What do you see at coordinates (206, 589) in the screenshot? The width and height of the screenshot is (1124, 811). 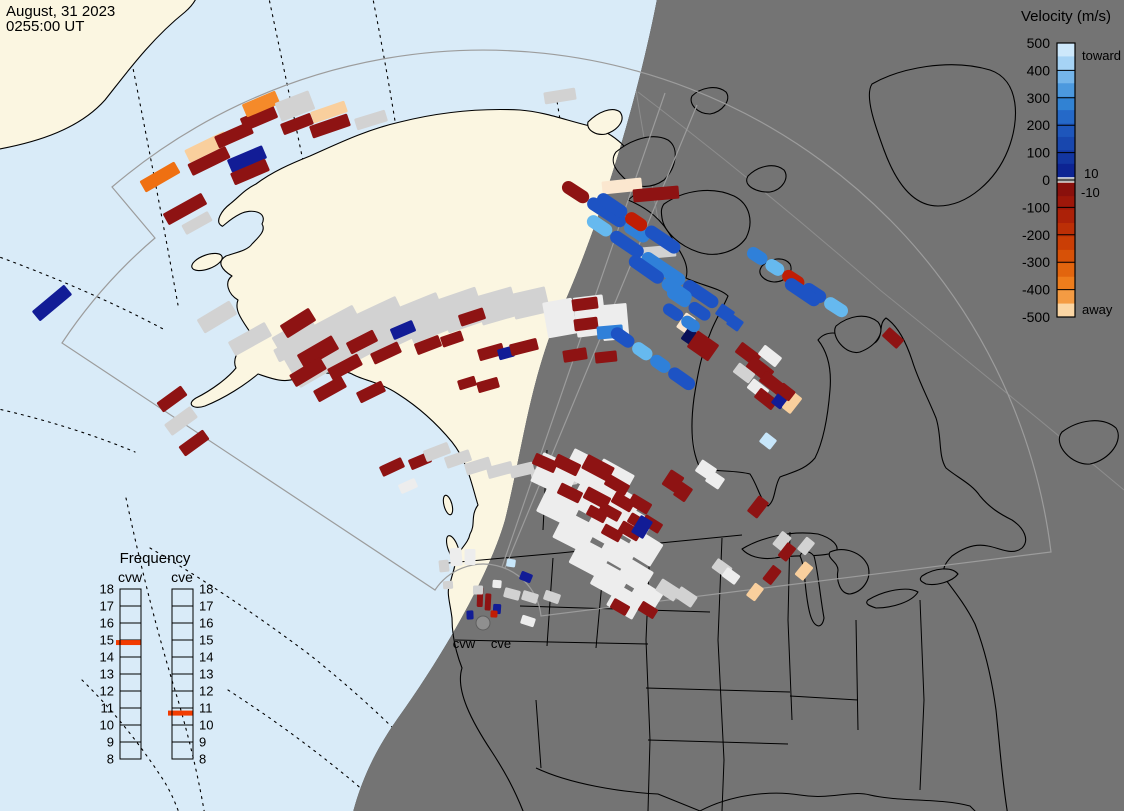 I see `frequency-scale-label: 18` at bounding box center [206, 589].